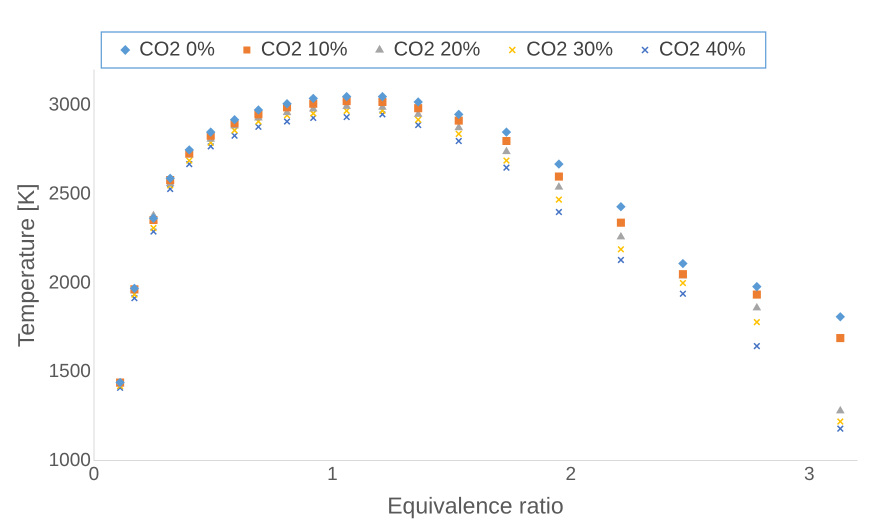 Image resolution: width=877 pixels, height=529 pixels. Describe the element at coordinates (177, 49) in the screenshot. I see `legend-label: CO2 0%` at that location.